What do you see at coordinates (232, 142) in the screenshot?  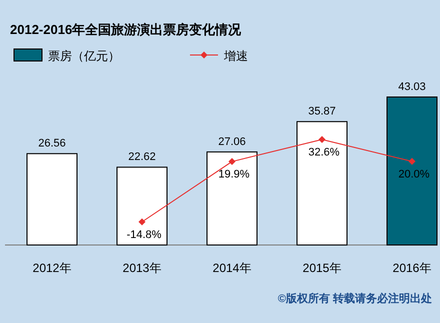 I see `data-label: 27.06` at bounding box center [232, 142].